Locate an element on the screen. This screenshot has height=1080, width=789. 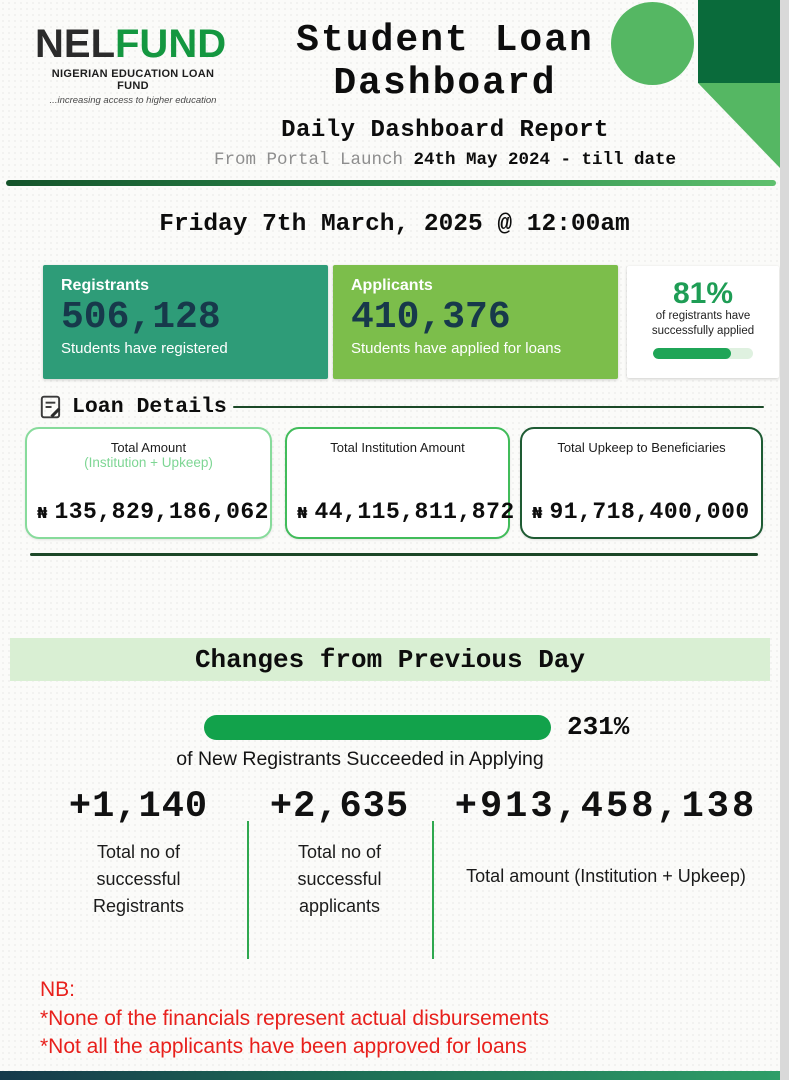
page-title-line2: Dashboard is located at coordinates (445, 83).